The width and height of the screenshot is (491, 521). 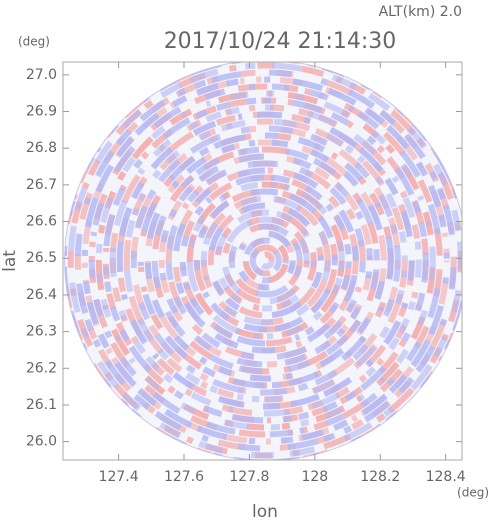 What do you see at coordinates (249, 477) in the screenshot?
I see `x-tick-label: 127.8` at bounding box center [249, 477].